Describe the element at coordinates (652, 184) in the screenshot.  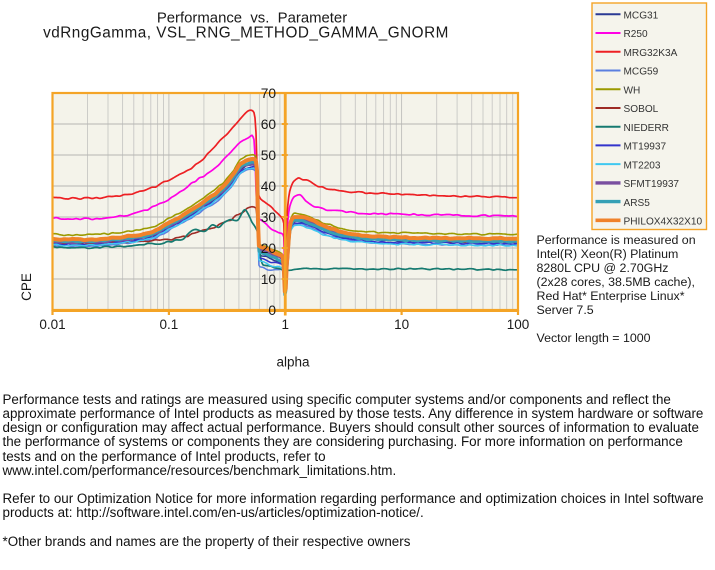
I see `svg-text: SFMT19937` at that location.